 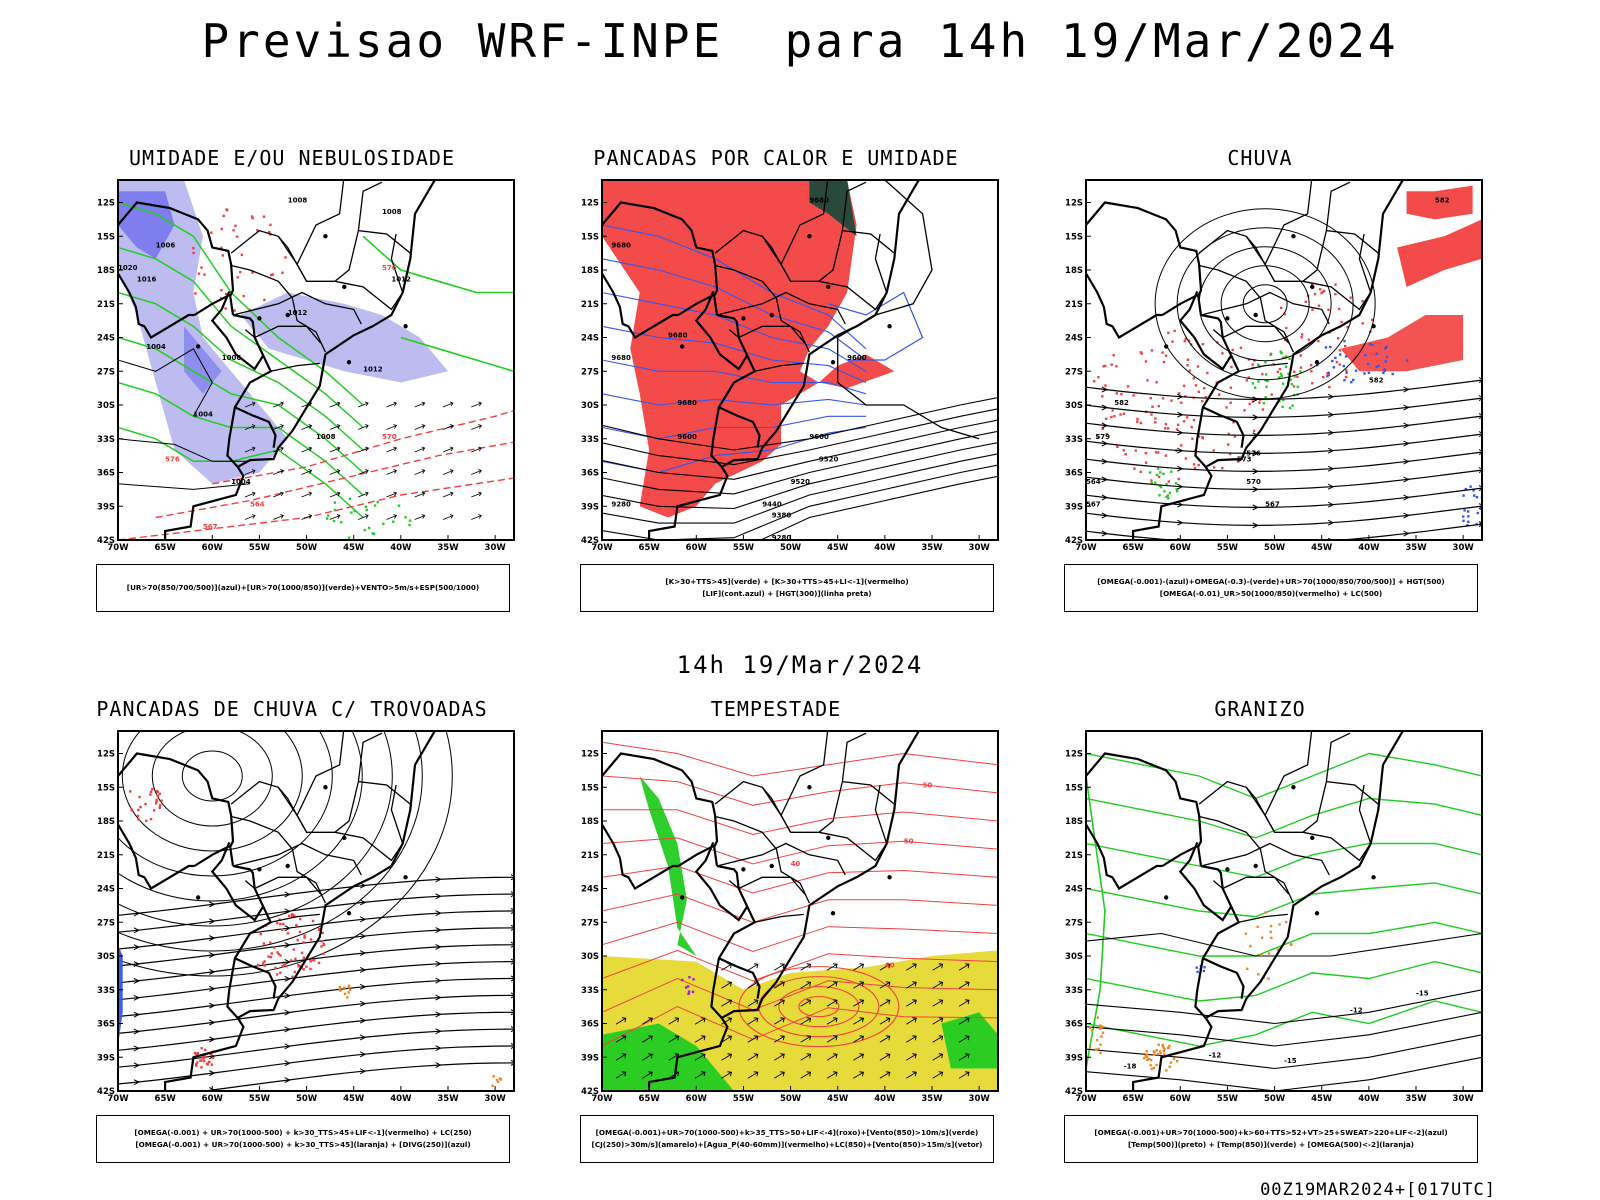 What do you see at coordinates (590, 372) in the screenshot?
I see `lat-tick-label: 27S` at bounding box center [590, 372].